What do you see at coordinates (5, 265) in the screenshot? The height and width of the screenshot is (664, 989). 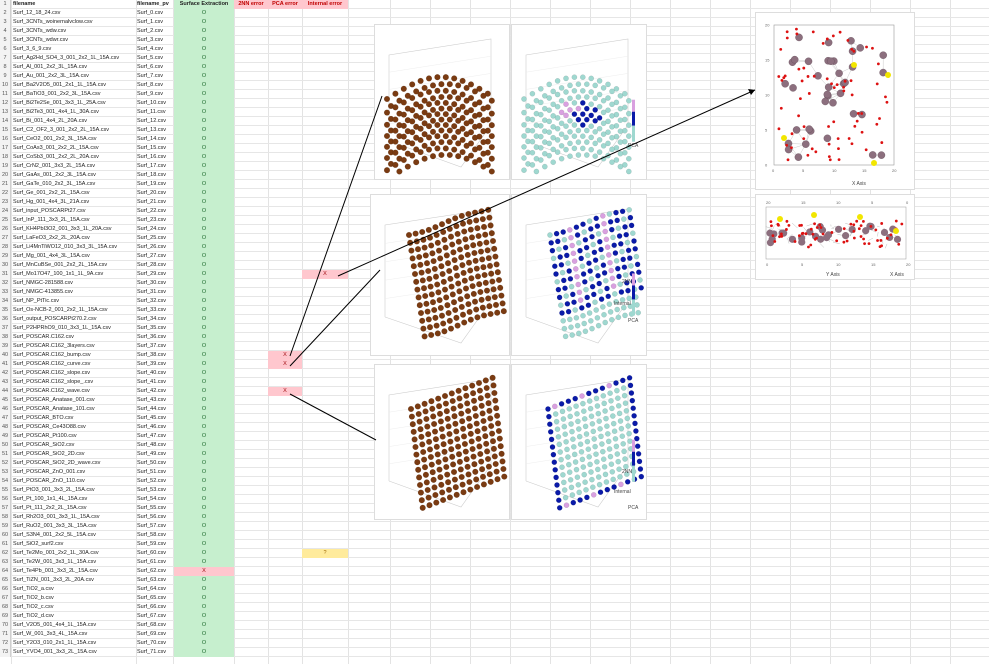 I see `row-number: 30` at bounding box center [5, 265].